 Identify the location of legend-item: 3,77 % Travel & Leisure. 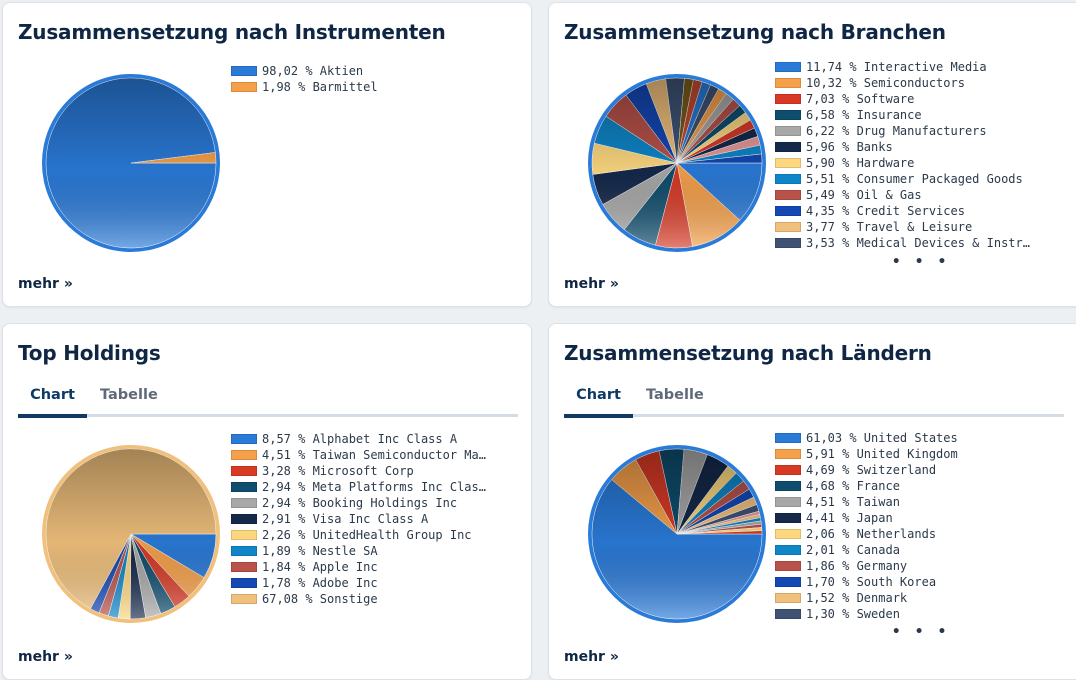
(903, 227).